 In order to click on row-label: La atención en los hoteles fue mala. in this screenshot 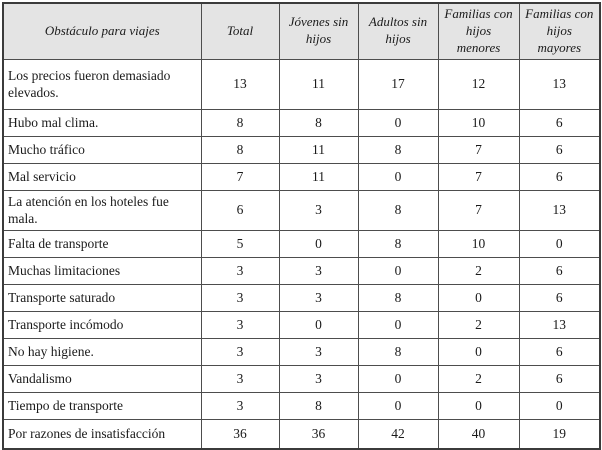, I will do `click(102, 210)`.